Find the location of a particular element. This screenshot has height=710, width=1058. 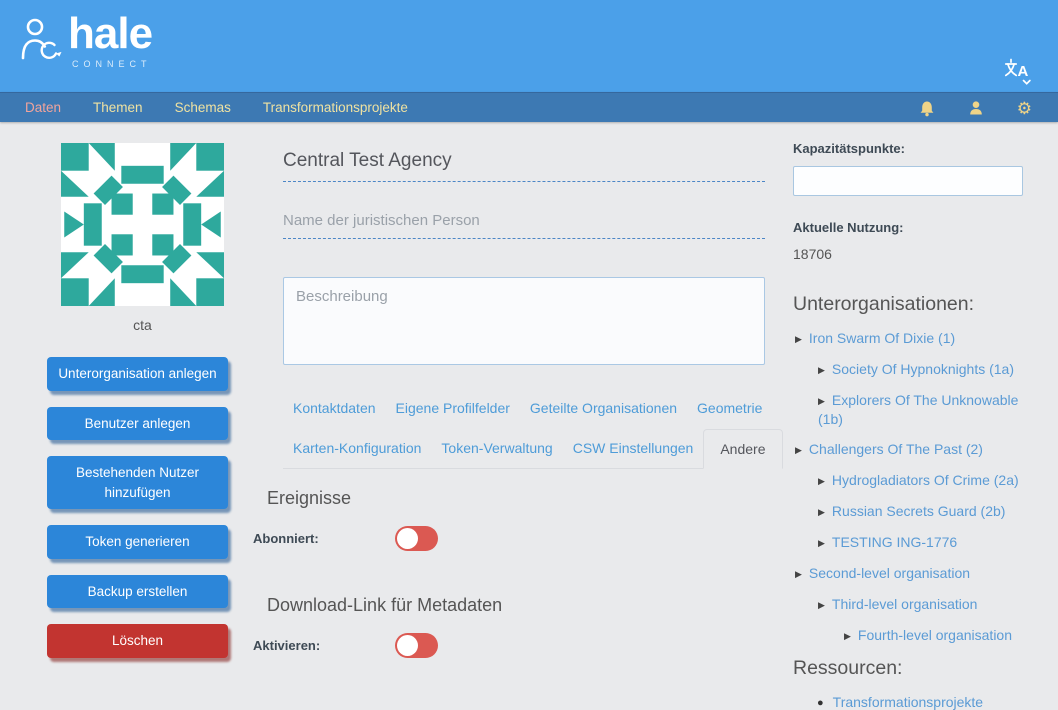

language-icon: A is located at coordinates (1017, 71).